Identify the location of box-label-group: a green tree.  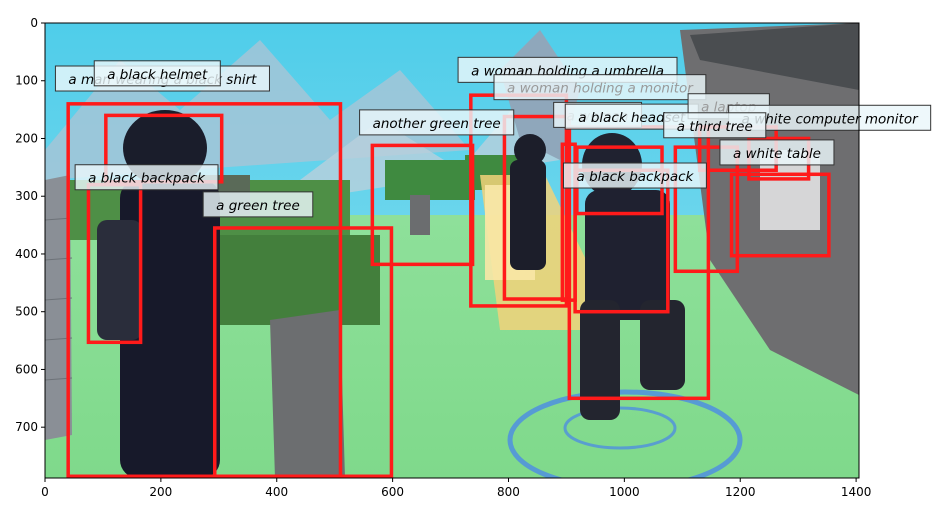
(258, 204).